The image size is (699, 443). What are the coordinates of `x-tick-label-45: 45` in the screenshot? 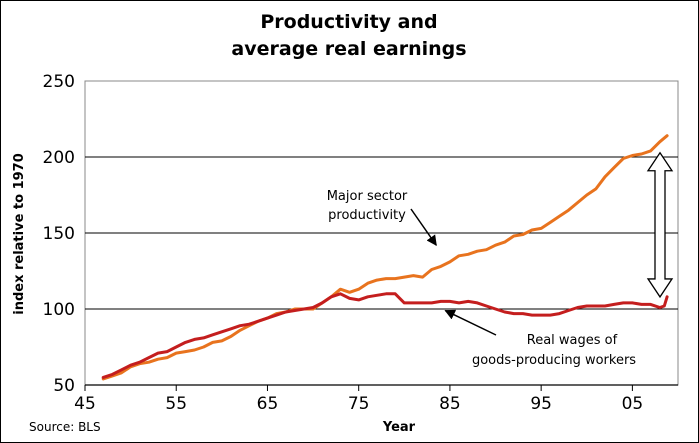 It's located at (85, 404).